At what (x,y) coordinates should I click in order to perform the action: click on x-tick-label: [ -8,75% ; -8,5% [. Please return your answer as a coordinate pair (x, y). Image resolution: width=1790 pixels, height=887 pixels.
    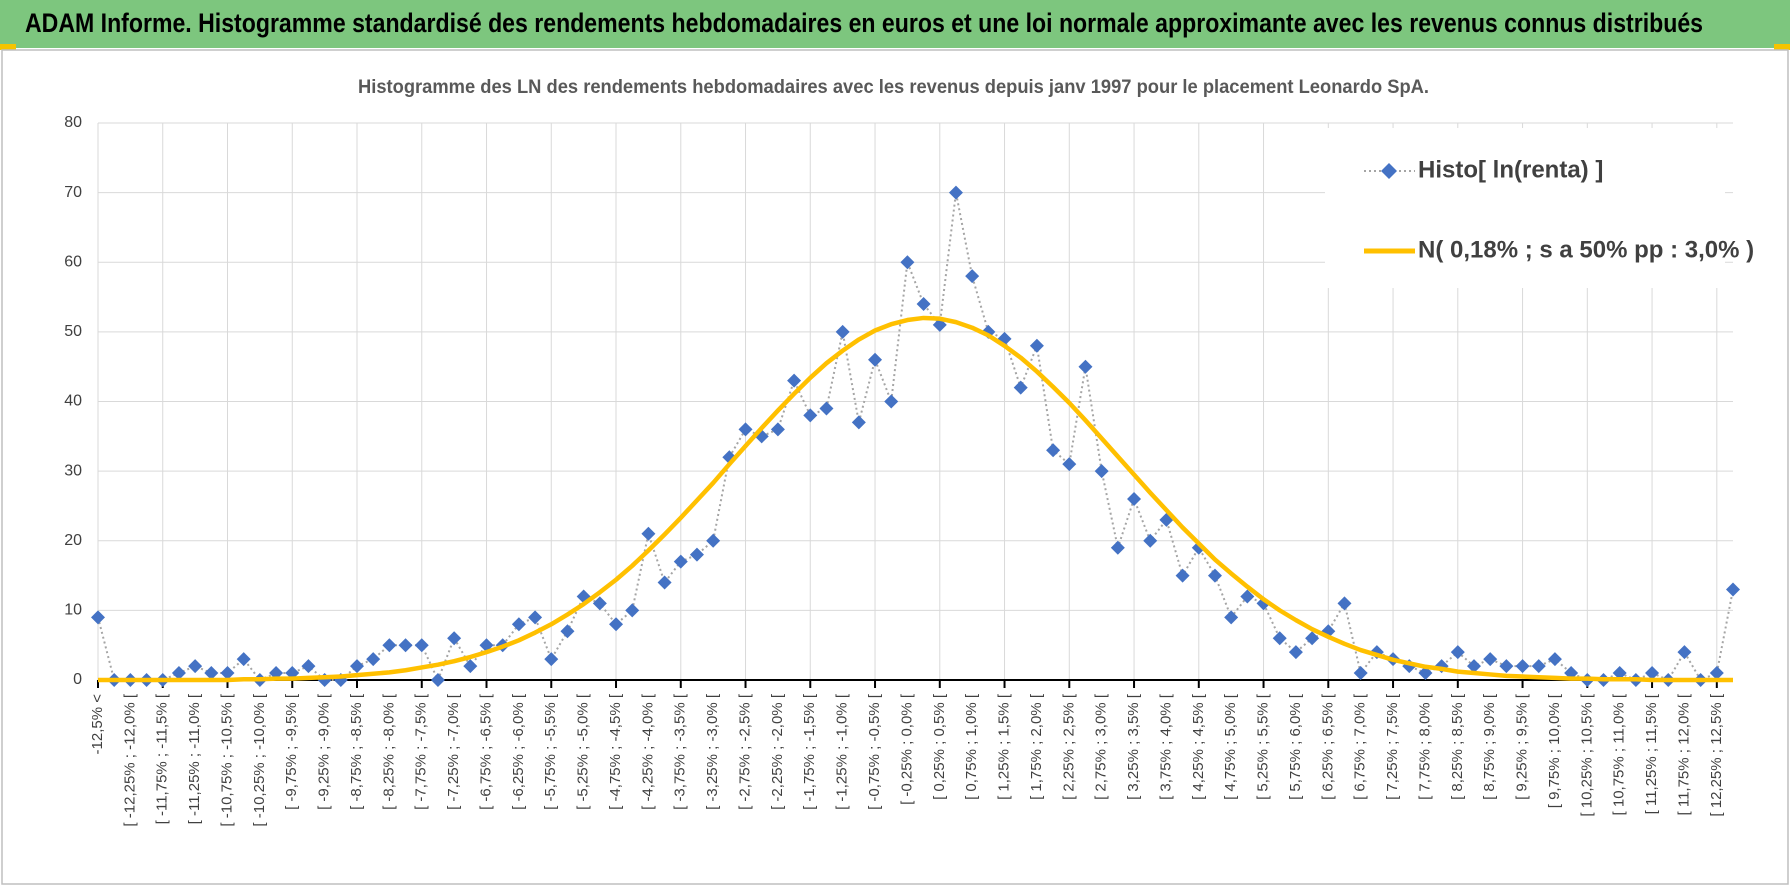
    Looking at the image, I should click on (356, 751).